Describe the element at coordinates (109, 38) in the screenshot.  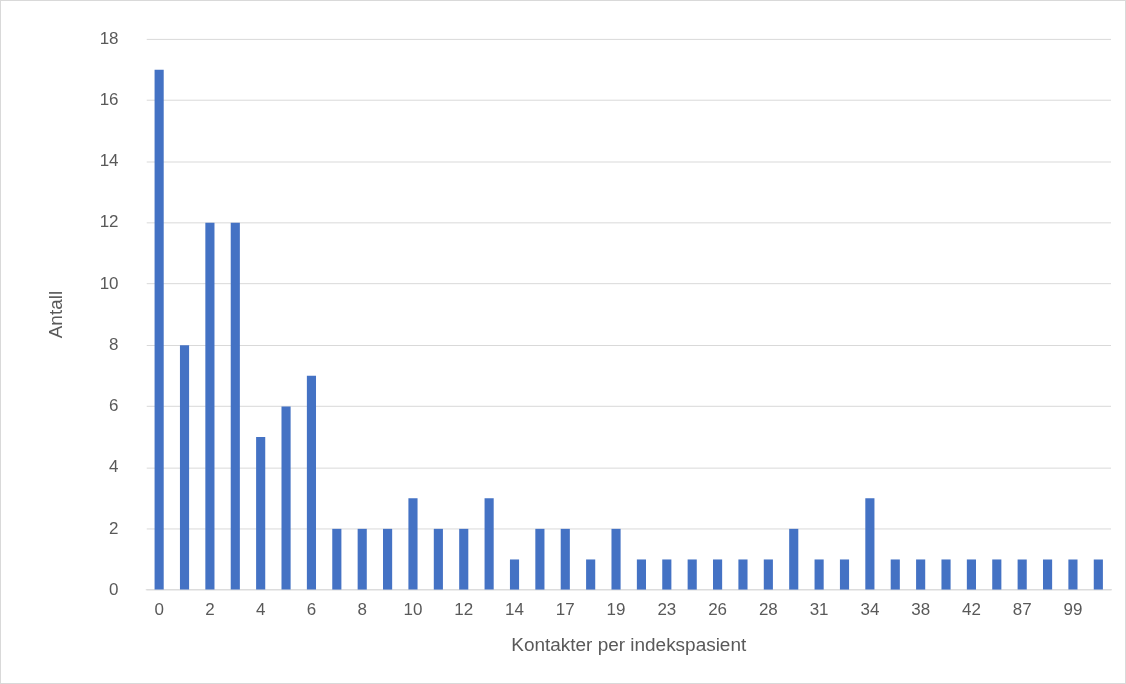
I see `y-tick-label: 18` at that location.